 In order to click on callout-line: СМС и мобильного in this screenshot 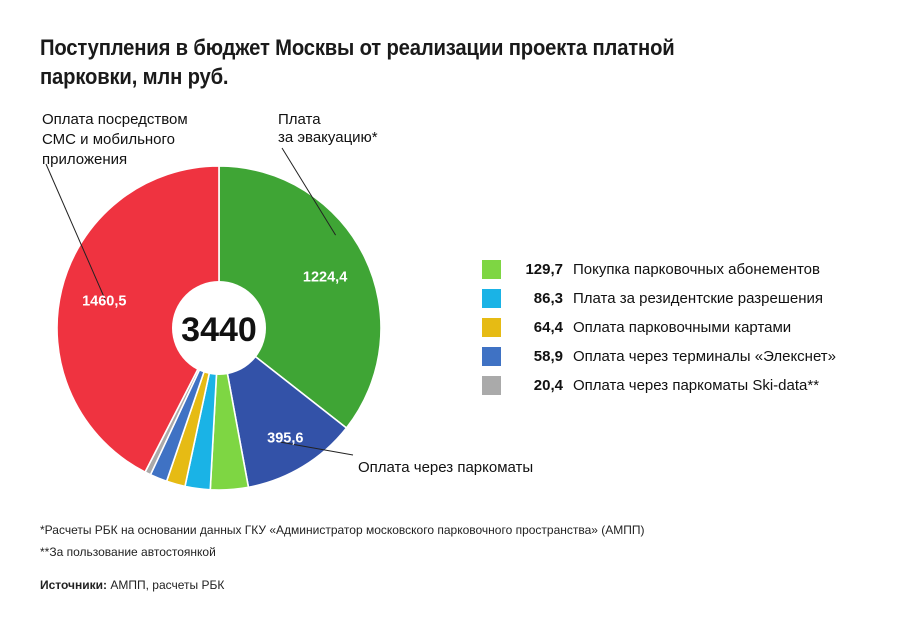, I will do `click(108, 139)`.